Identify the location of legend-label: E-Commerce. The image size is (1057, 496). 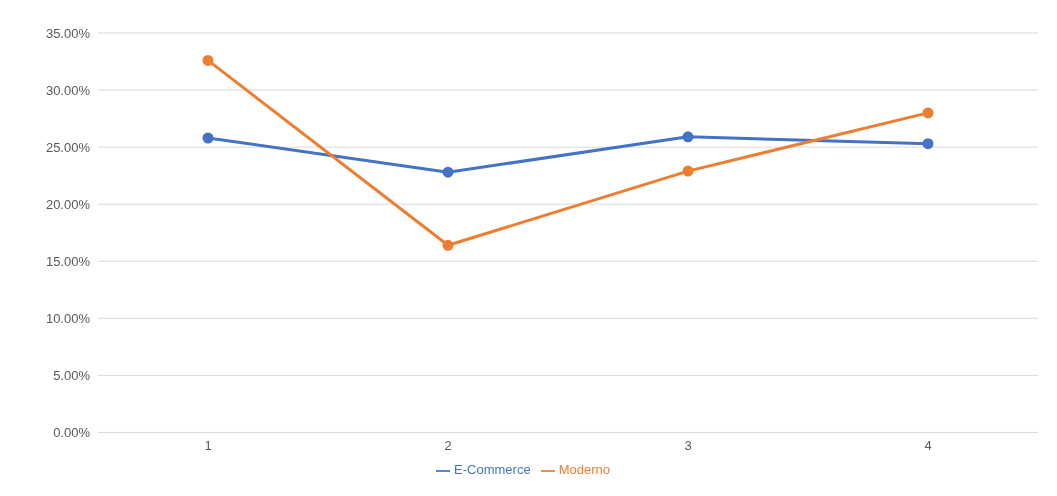
(492, 470).